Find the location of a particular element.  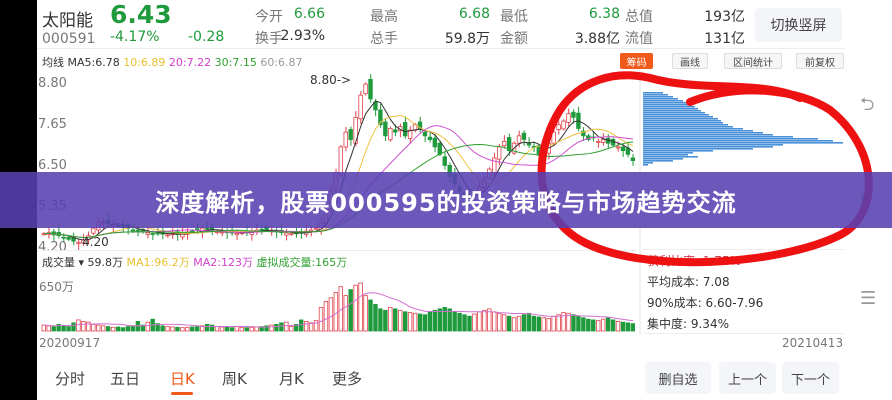

stock-name: 太阳能 is located at coordinates (67, 21).